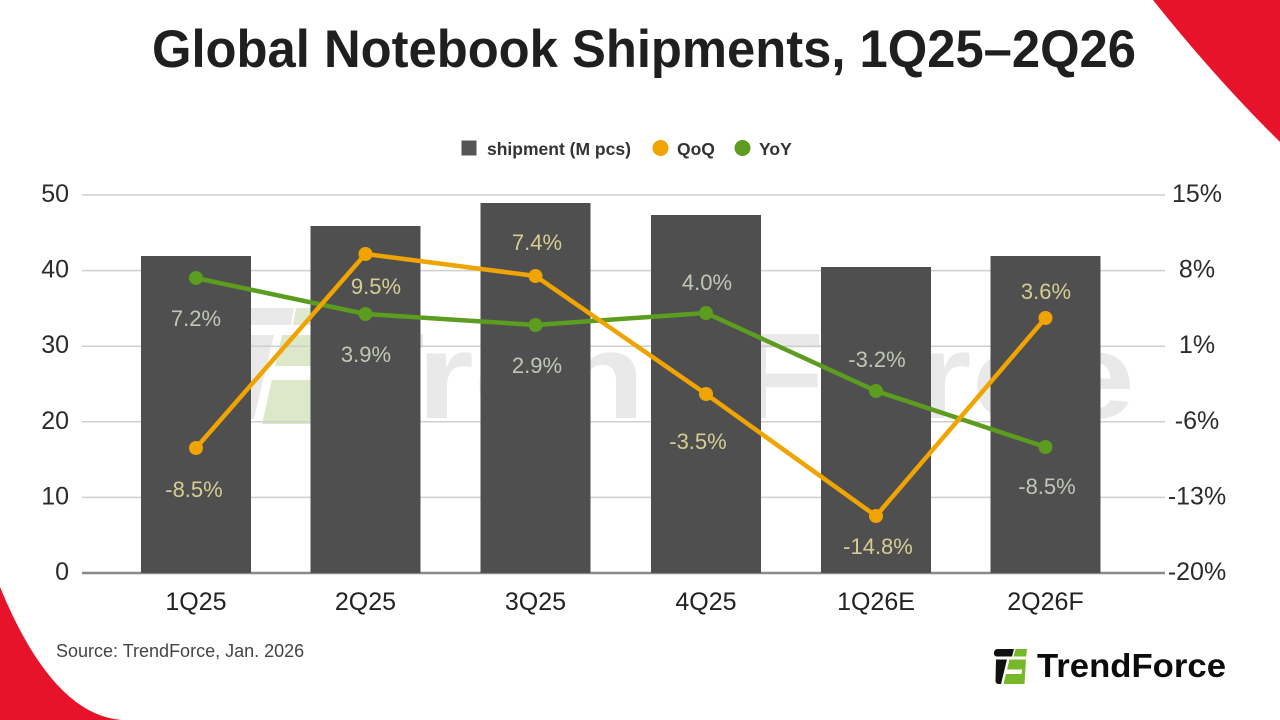  I want to click on svg-text: -14.8%, so click(878, 546).